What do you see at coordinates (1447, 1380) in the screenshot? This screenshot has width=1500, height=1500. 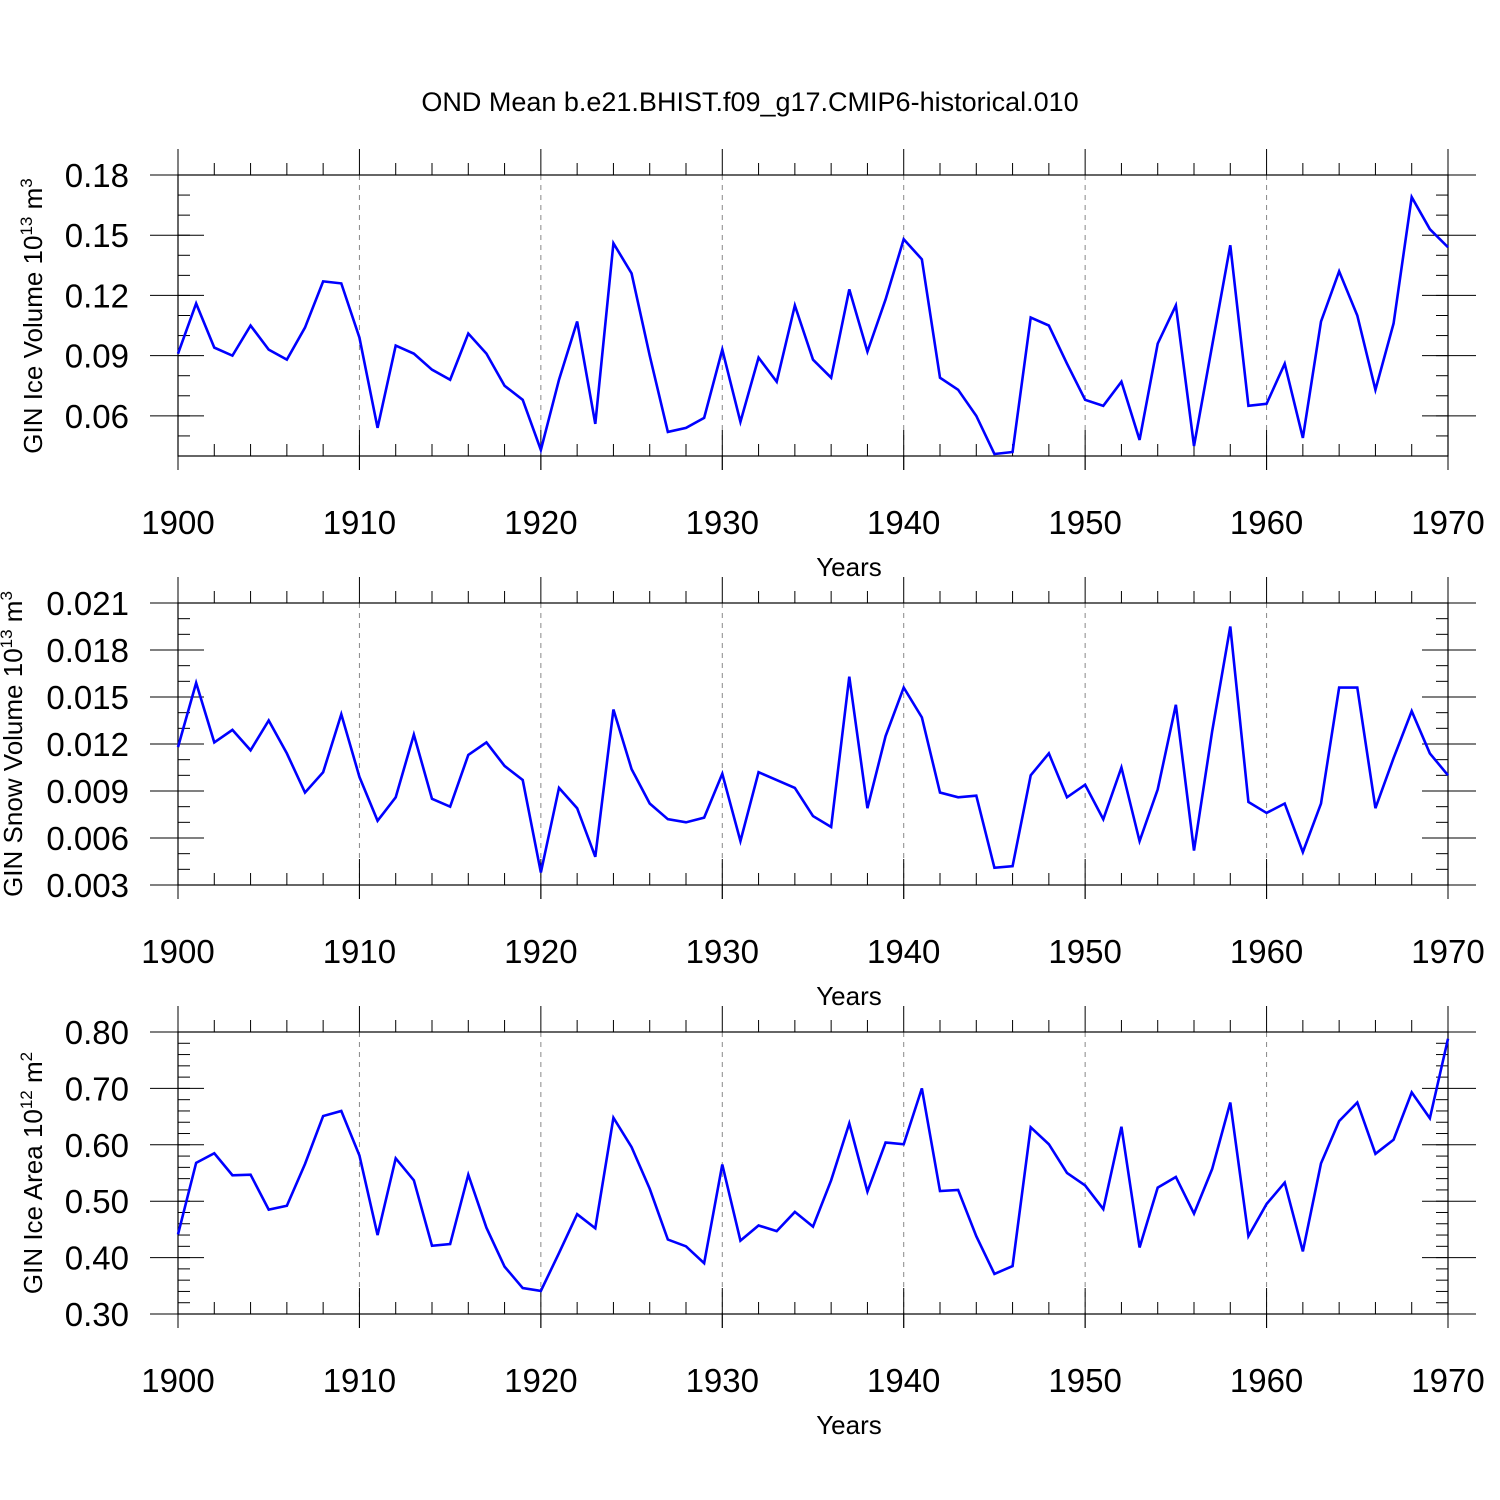 I see `panel-3-xtick-label-1970: 1970` at bounding box center [1447, 1380].